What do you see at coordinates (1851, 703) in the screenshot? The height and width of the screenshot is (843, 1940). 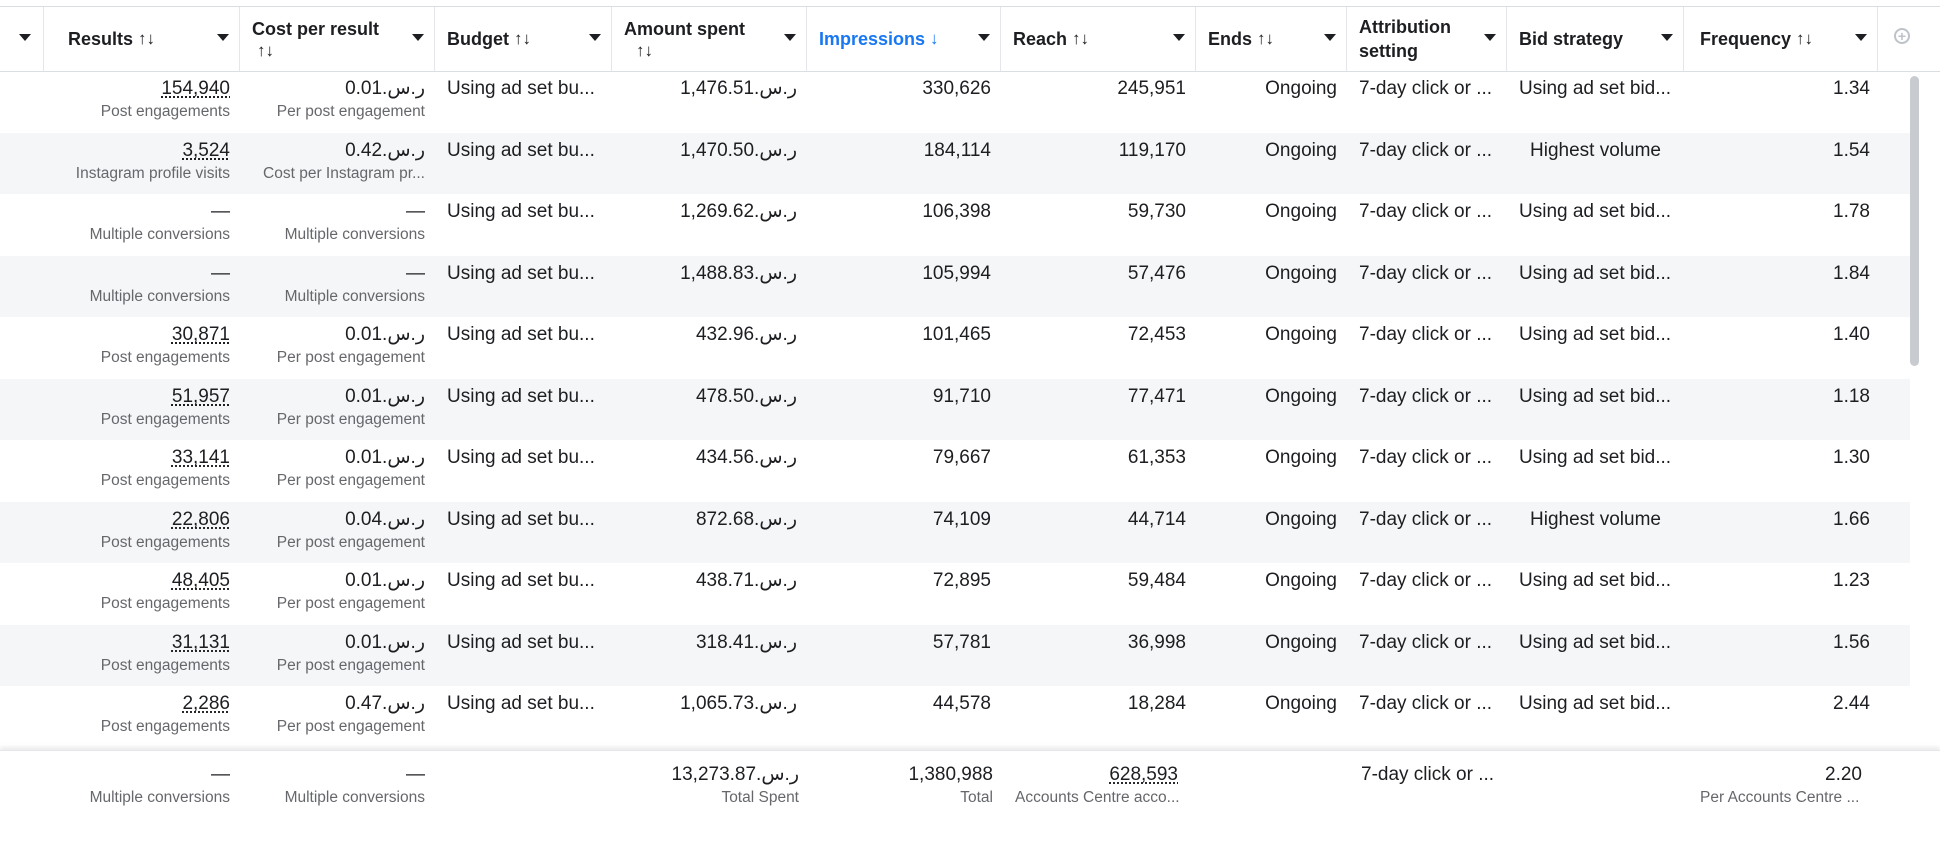 I see `frequency-value: 2.44` at bounding box center [1851, 703].